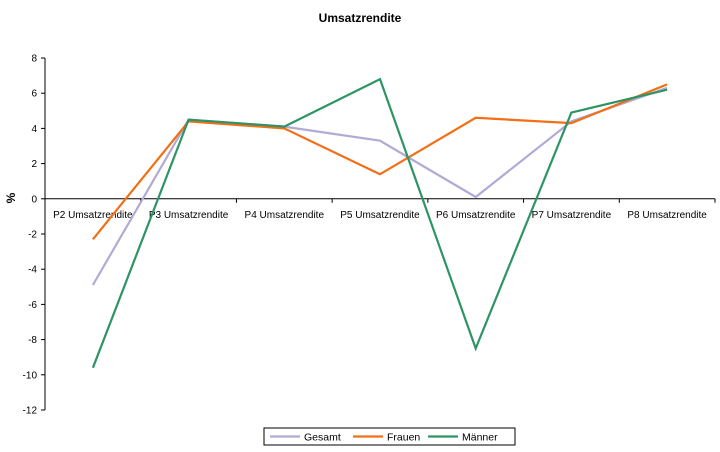  What do you see at coordinates (32, 270) in the screenshot?
I see `y-tick-label: -4` at bounding box center [32, 270].